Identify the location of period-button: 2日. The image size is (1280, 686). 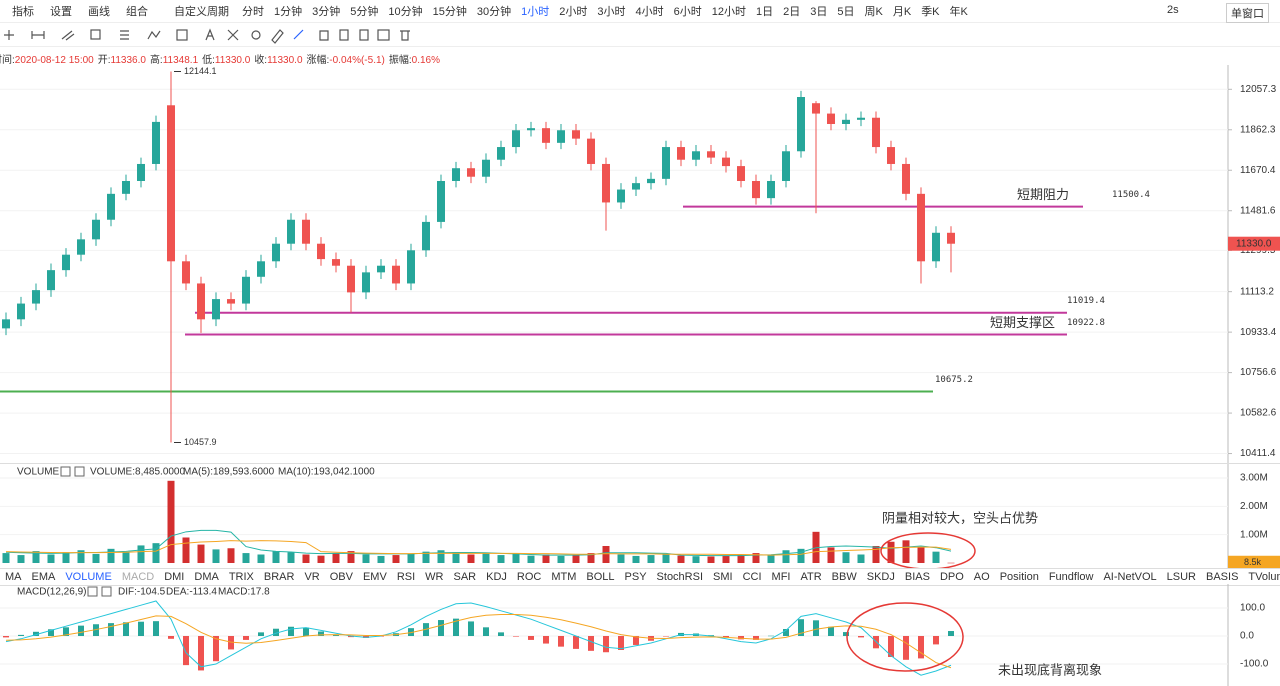
(792, 12).